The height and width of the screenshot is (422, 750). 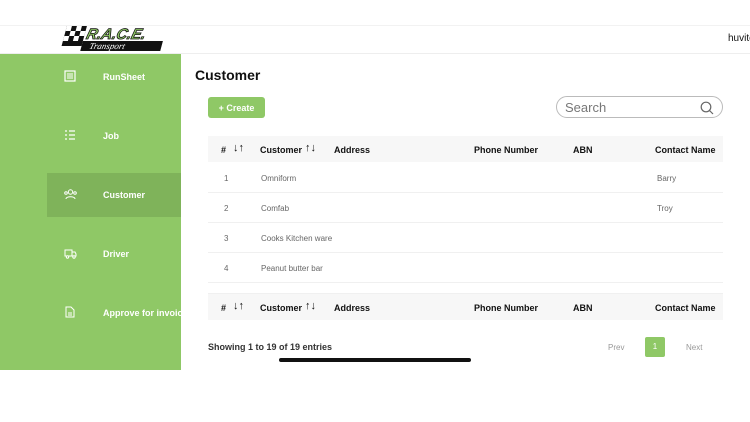 What do you see at coordinates (124, 77) in the screenshot?
I see `sidebar-item-label: RunSheet` at bounding box center [124, 77].